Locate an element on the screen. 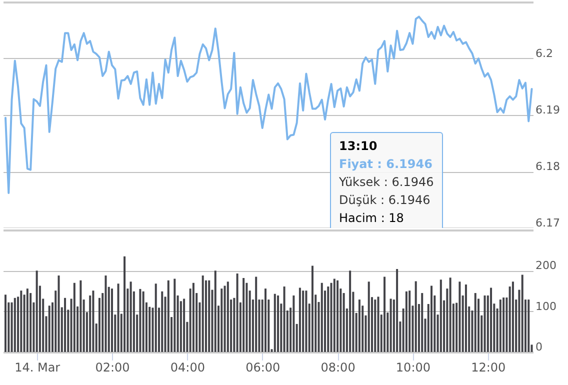 The width and height of the screenshot is (568, 385). x-tick-label: 08:00 is located at coordinates (338, 367).